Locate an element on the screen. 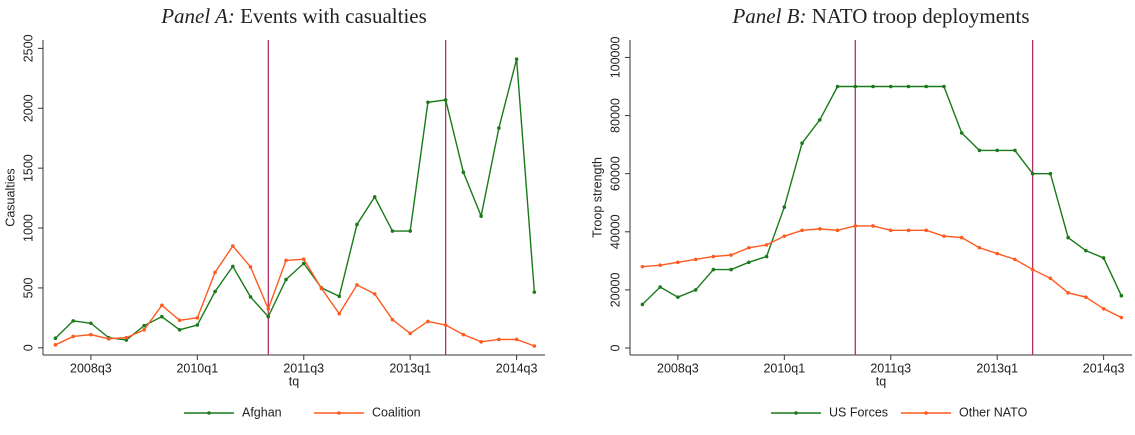  title-text: Events with casualties is located at coordinates (333, 16).